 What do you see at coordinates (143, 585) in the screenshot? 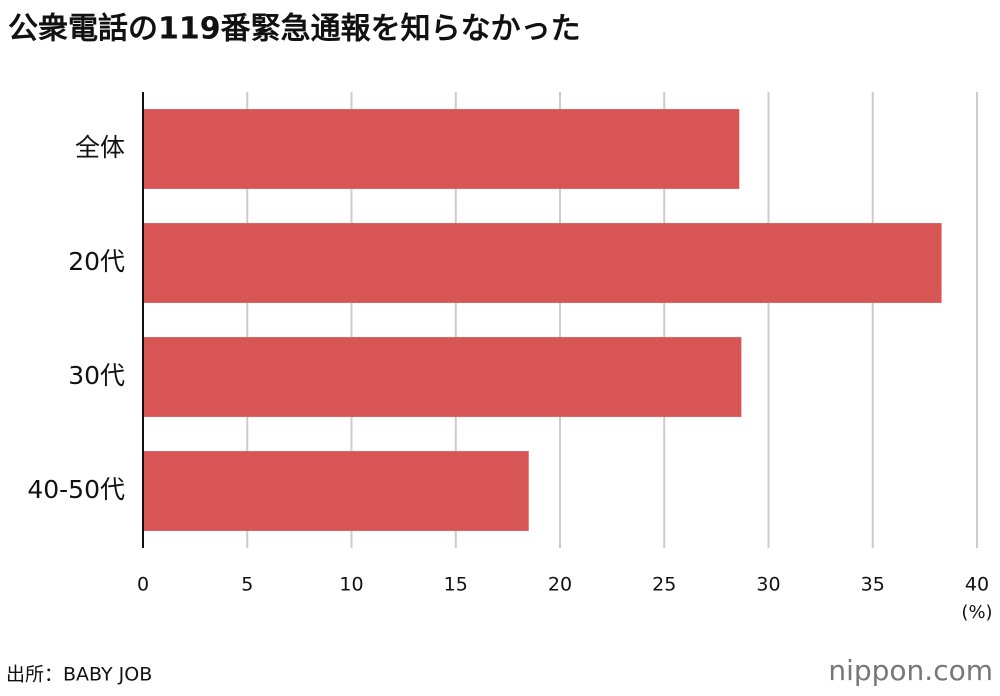
I see `x-tick-label: 0` at bounding box center [143, 585].